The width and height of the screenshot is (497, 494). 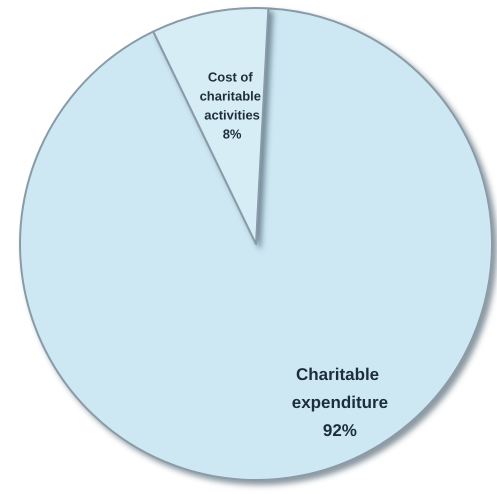 I want to click on slice-label: Cost of charitable activities, so click(x=232, y=95).